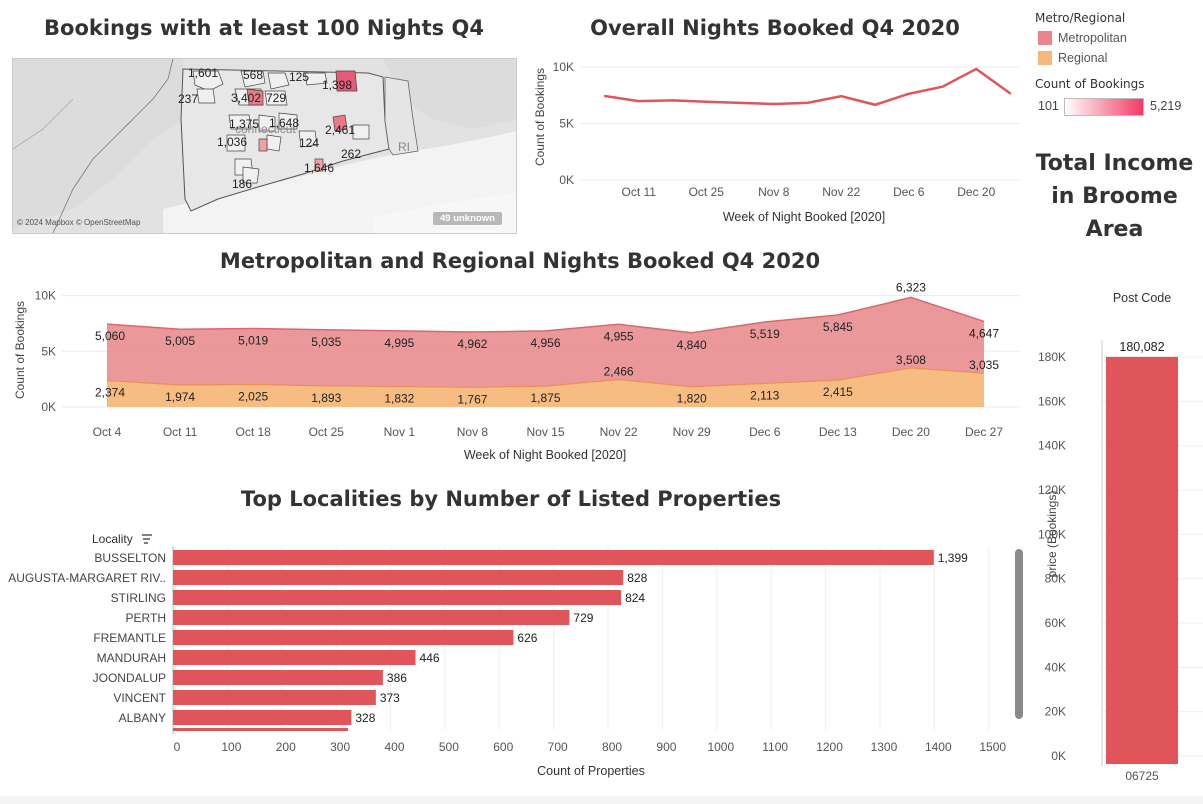  Describe the element at coordinates (390, 698) in the screenshot. I see `locality-value-label: 373` at that location.